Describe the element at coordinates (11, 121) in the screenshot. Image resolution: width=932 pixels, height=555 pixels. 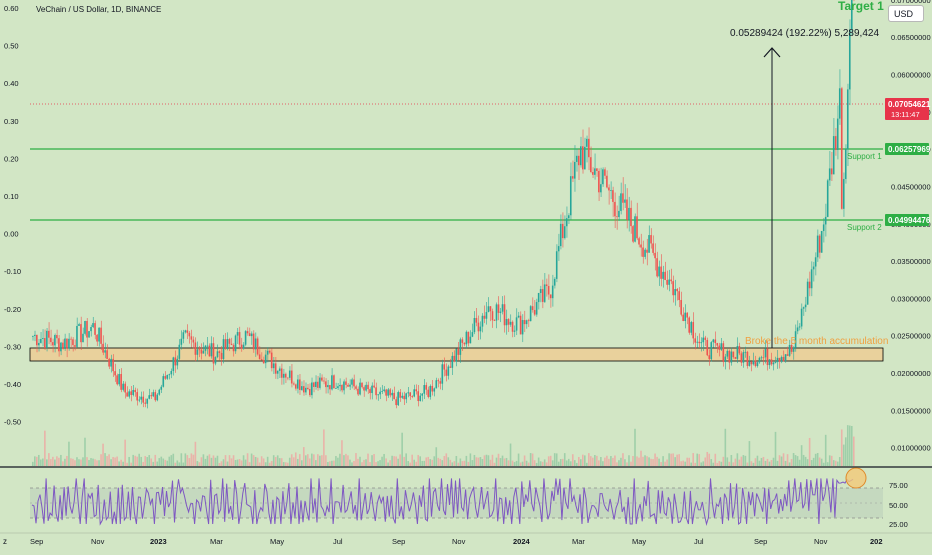
I see `left-axis-tick: 0.30` at that location.